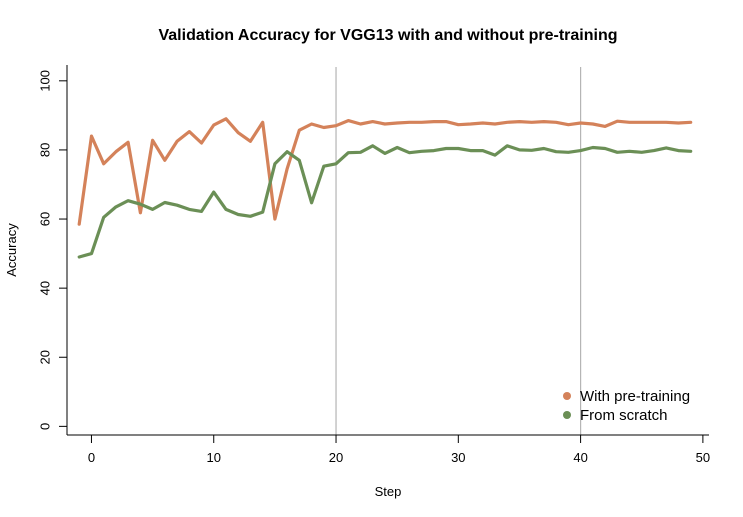 This screenshot has height=517, width=743. What do you see at coordinates (11, 250) in the screenshot?
I see `y-axis-label: Accuracy` at bounding box center [11, 250].